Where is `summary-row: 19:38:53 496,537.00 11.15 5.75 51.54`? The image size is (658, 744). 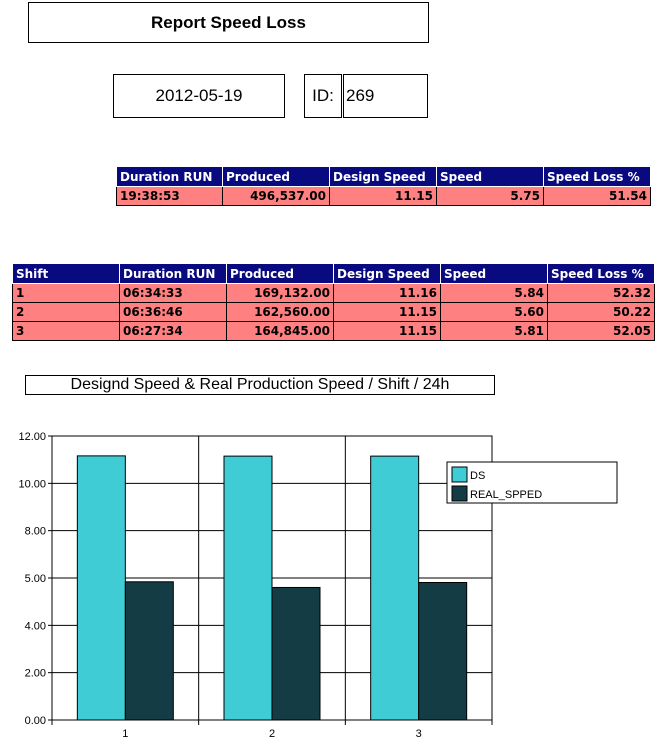
summary-row: 19:38:53 496,537.00 11.15 5.75 51.54 is located at coordinates (383, 196).